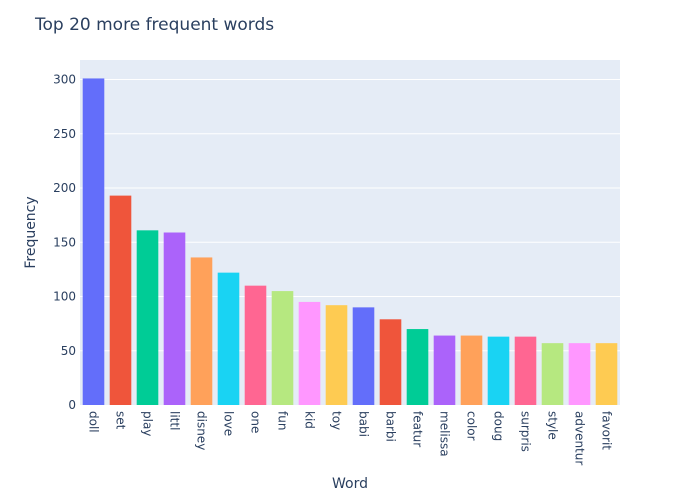  What do you see at coordinates (255, 345) in the screenshot?
I see `bar-one` at bounding box center [255, 345].